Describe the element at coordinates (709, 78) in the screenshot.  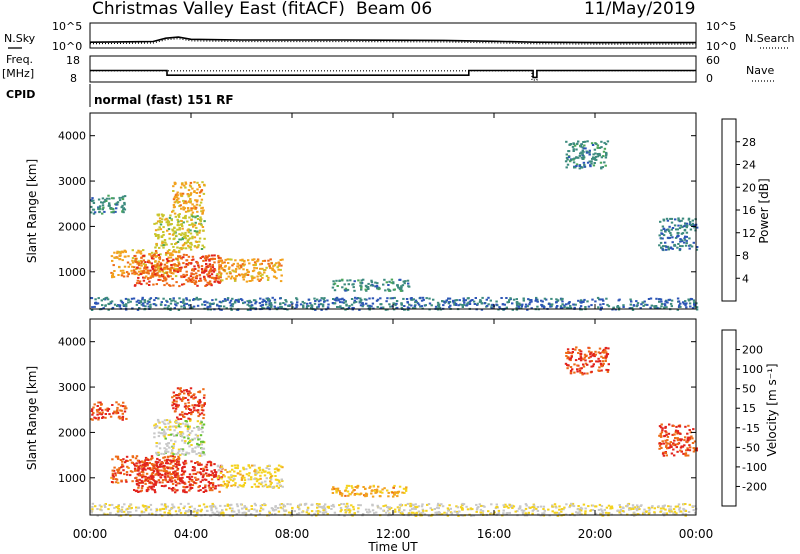
I see `freq-right-tick-bottom: 0` at that location.